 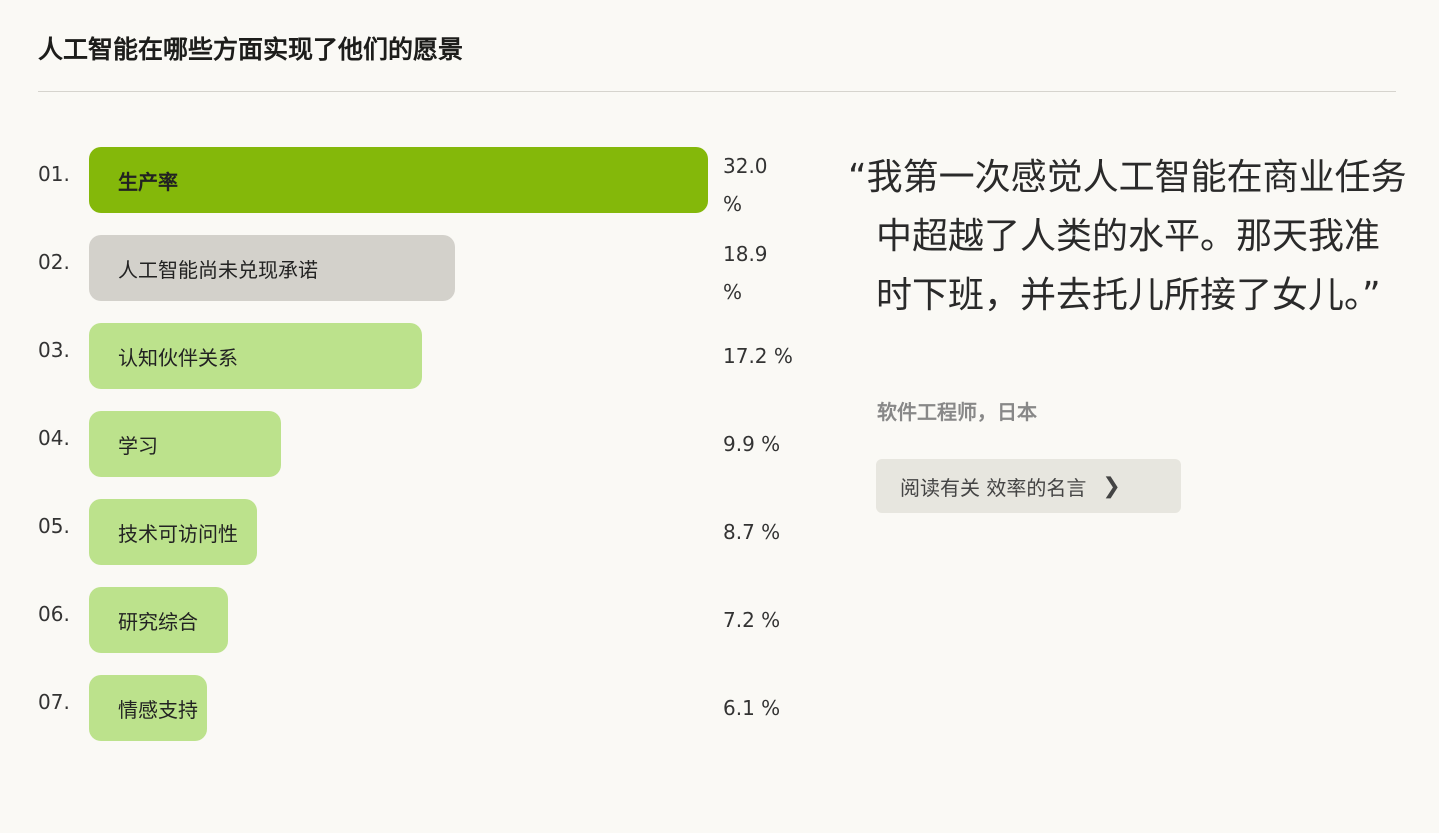 I want to click on read-quotes-button: 阅读有关 效率的名言 ❯, so click(x=1028, y=486).